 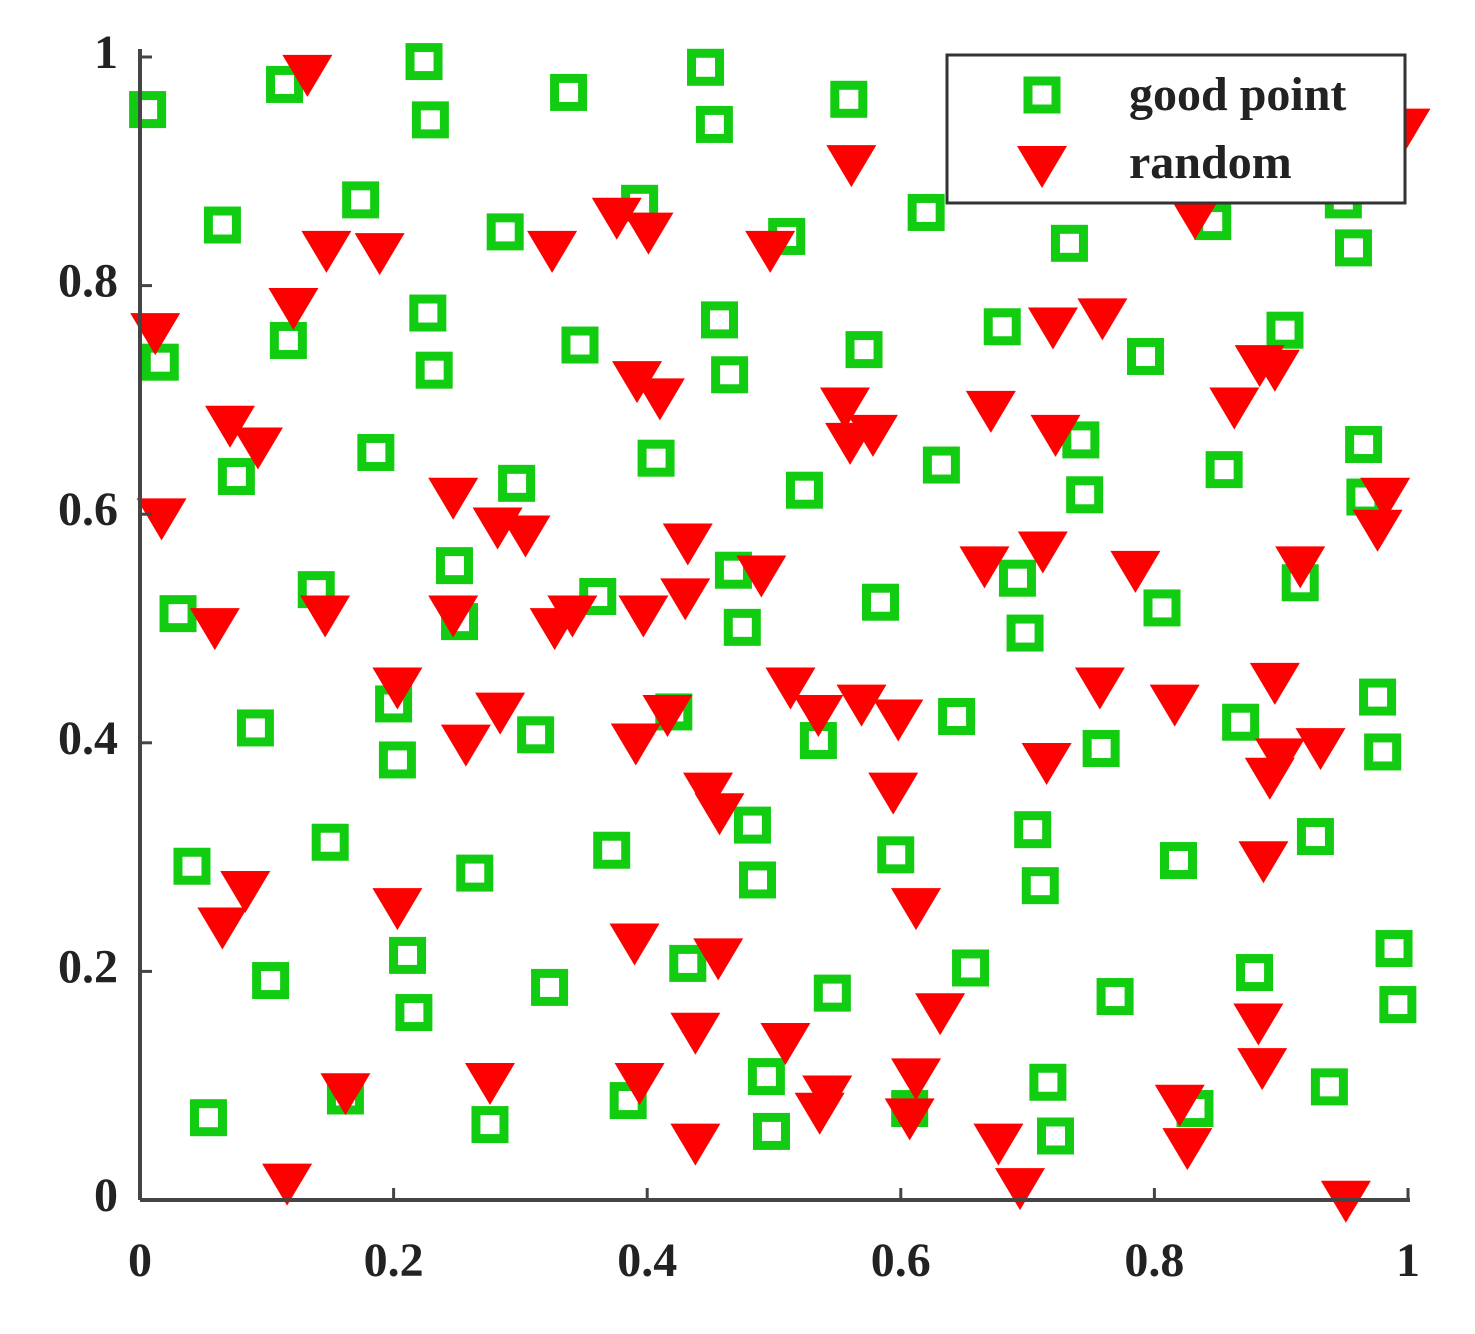 I want to click on x-tick-label: 1, so click(x=1408, y=1260).